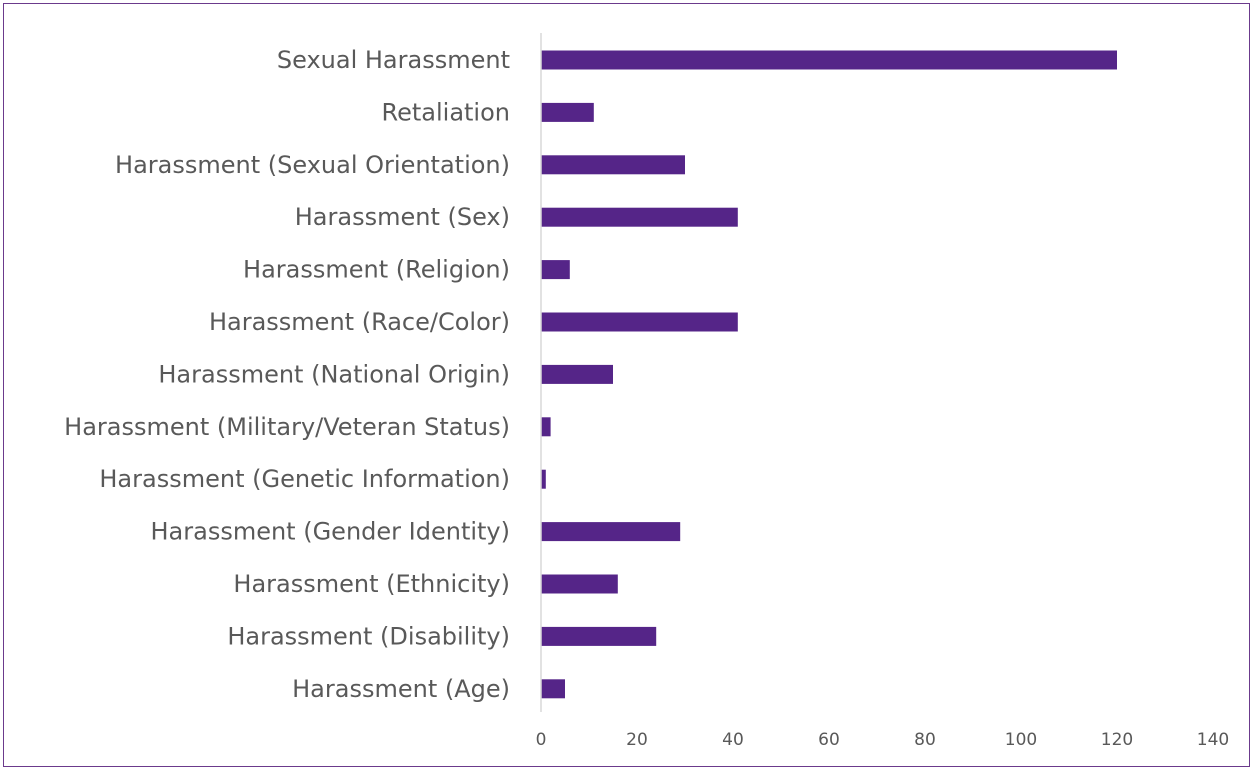 The width and height of the screenshot is (1254, 772). What do you see at coordinates (359, 322) in the screenshot?
I see `category-label-harassment-race-color: Harassment (Race/Color)` at bounding box center [359, 322].